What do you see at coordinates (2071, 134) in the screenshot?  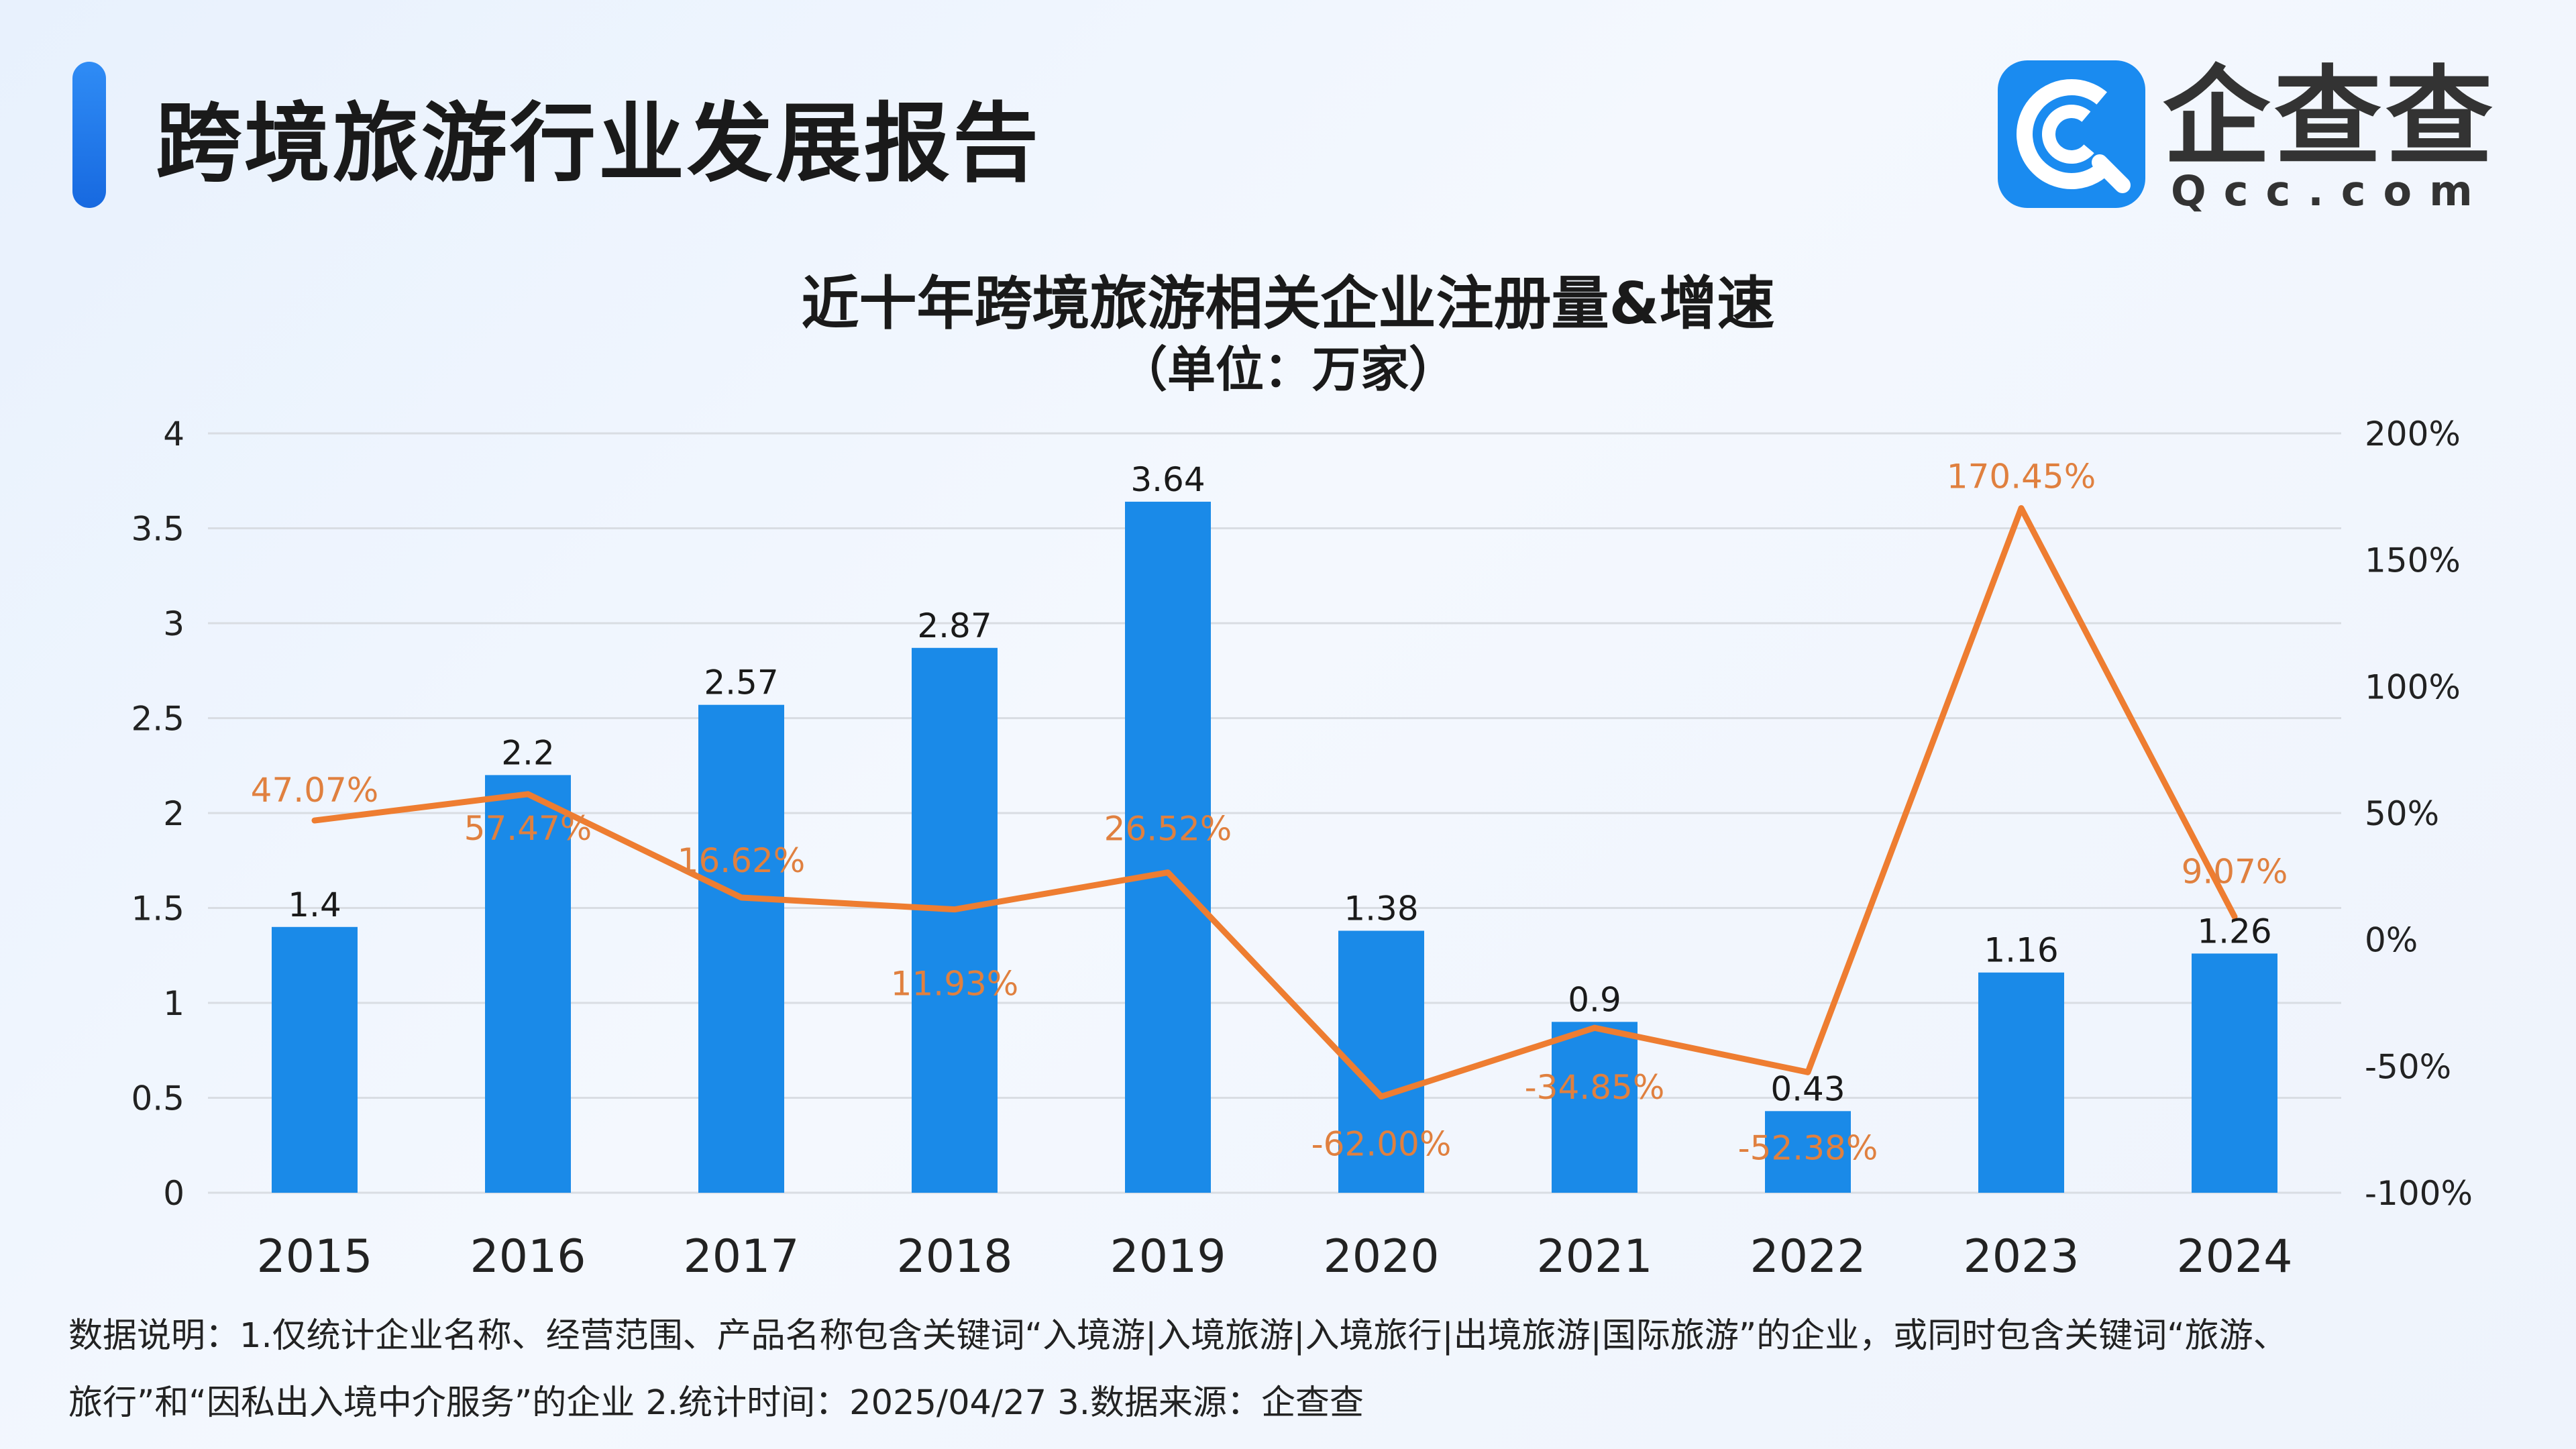 I see `qcc-logo-icon` at bounding box center [2071, 134].